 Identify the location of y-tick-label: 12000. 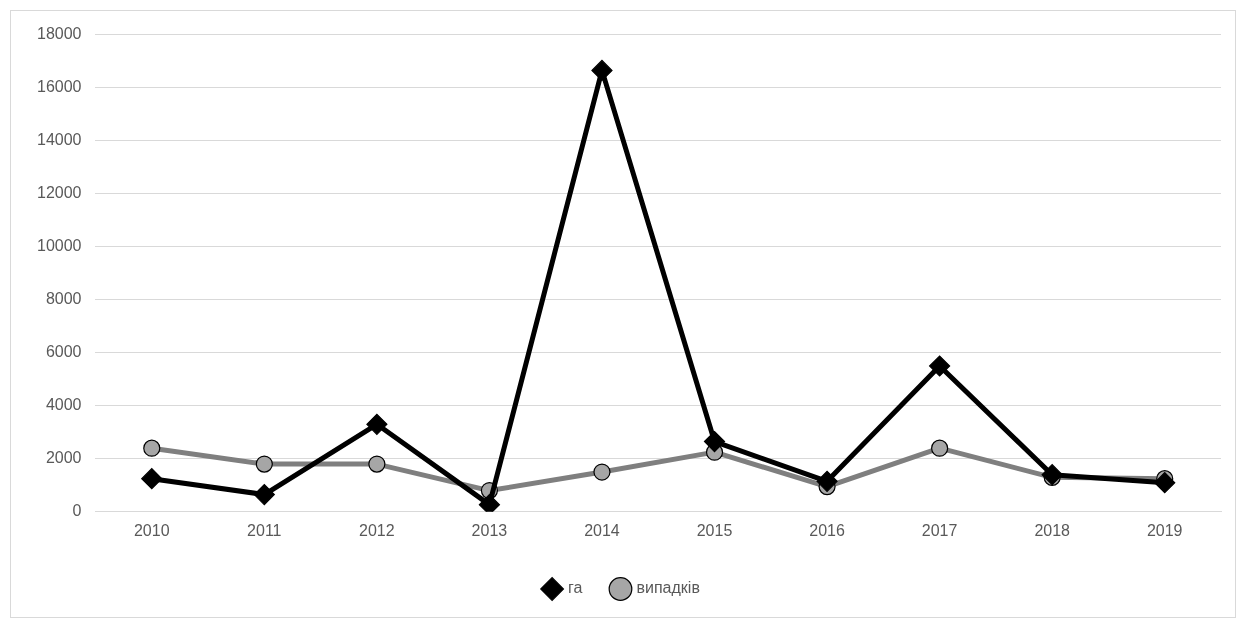
(59, 193).